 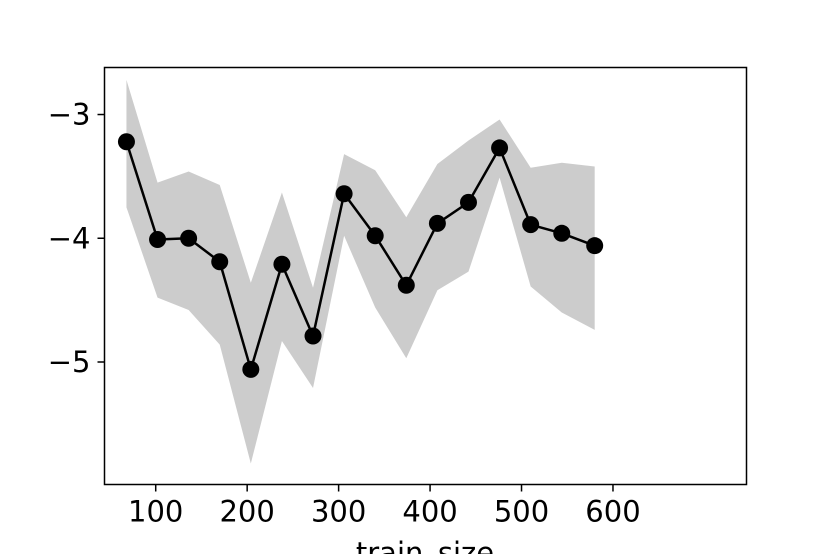 What do you see at coordinates (69, 362) in the screenshot?
I see `y-tick-label: −5` at bounding box center [69, 362].